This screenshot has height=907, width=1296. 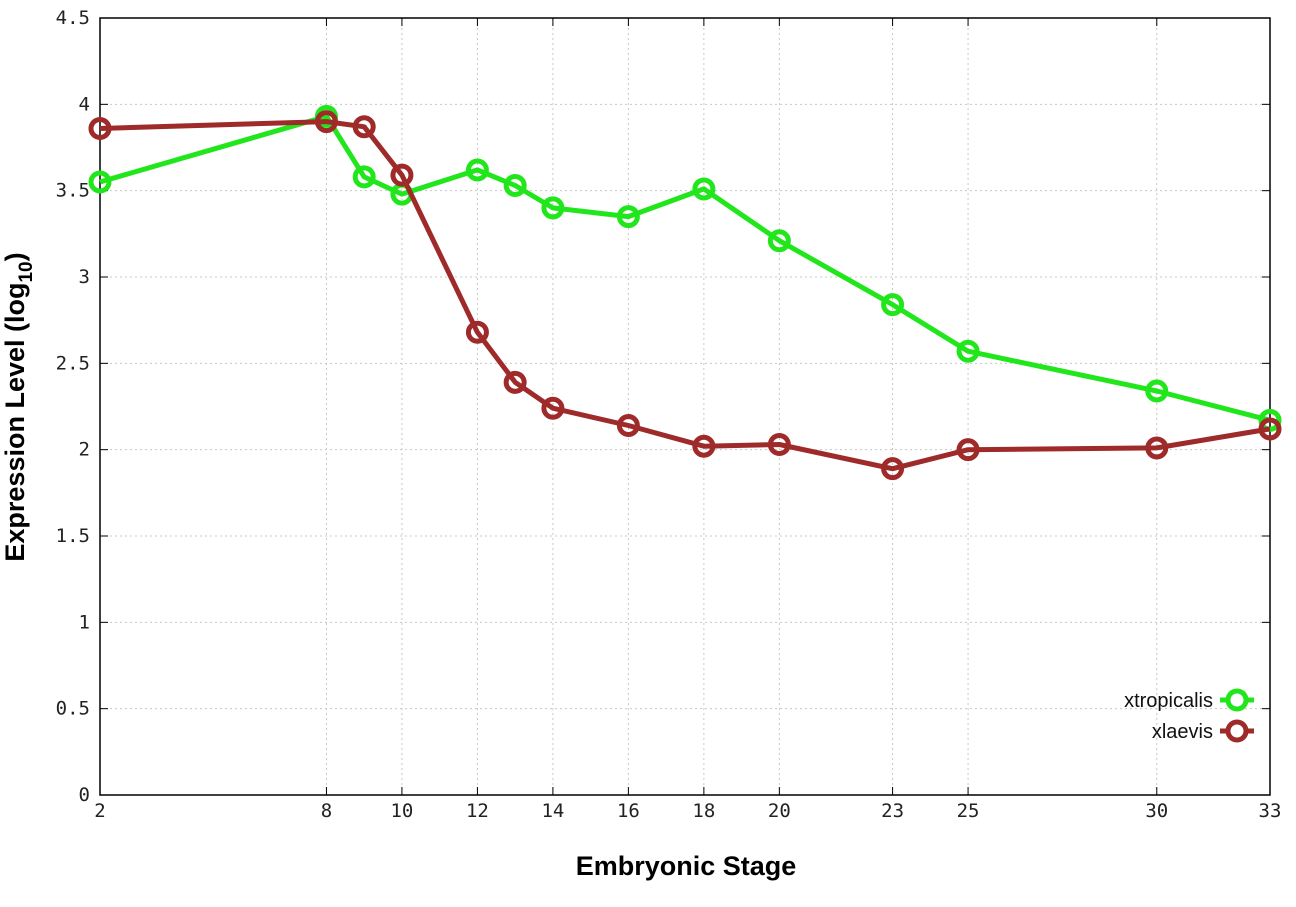 What do you see at coordinates (84, 622) in the screenshot?
I see `y-tick-label: 1` at bounding box center [84, 622].